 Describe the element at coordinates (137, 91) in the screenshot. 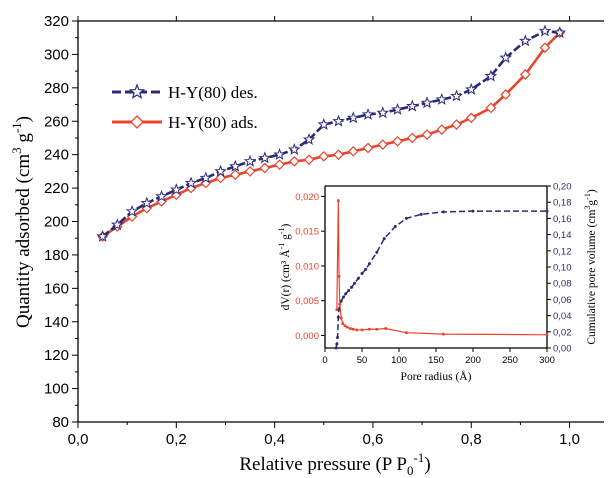

I see `legend-star-marker` at that location.